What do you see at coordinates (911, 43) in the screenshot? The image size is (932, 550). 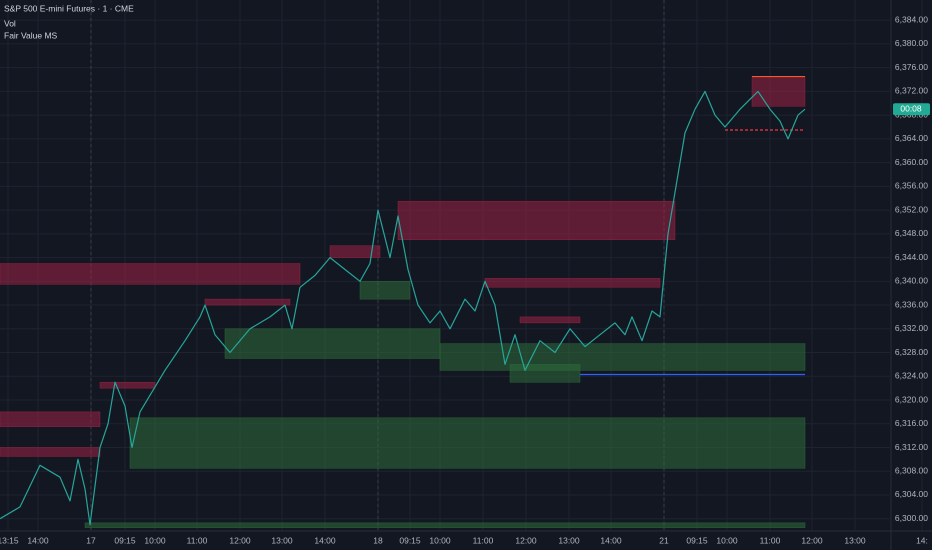 I see `y-tick-label: 6,380.00` at bounding box center [911, 43].